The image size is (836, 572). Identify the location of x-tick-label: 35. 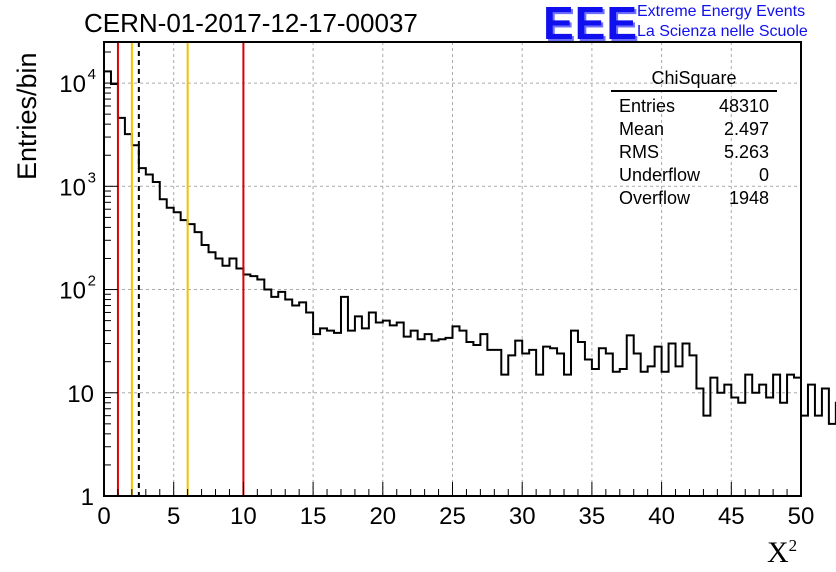
(592, 516).